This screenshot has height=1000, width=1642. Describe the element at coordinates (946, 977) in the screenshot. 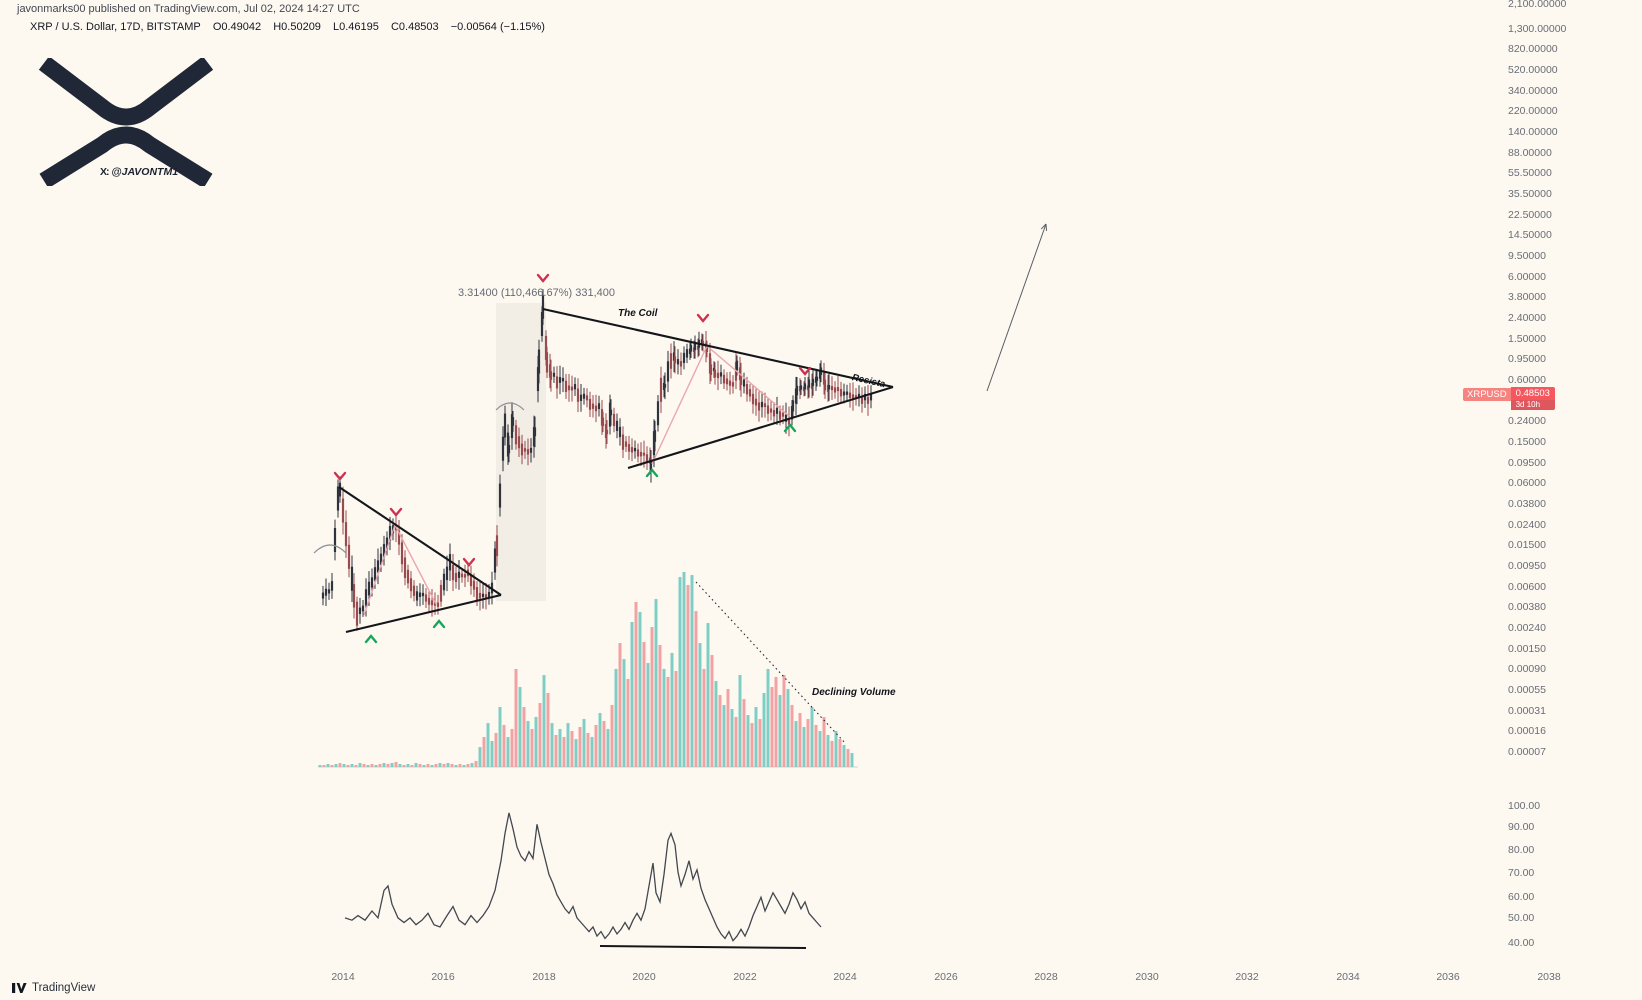

I see `year-axis-tick: 2026` at that location.